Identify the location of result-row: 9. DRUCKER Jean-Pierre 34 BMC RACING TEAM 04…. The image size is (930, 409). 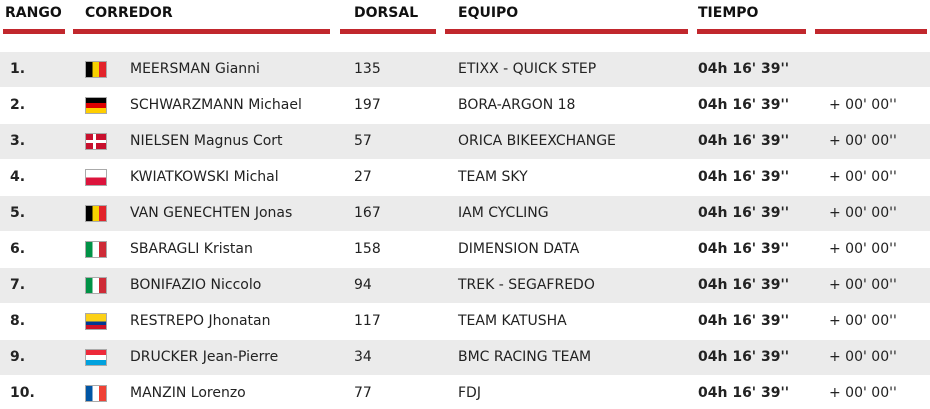
(465, 357).